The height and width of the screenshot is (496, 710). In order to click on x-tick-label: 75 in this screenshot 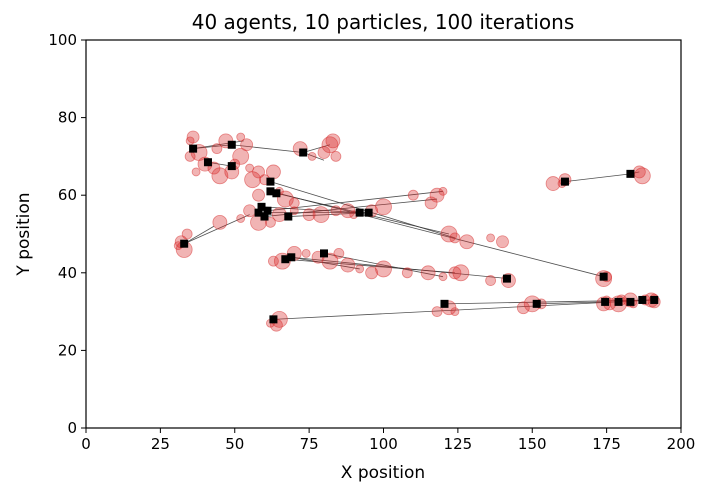, I will do `click(309, 444)`.